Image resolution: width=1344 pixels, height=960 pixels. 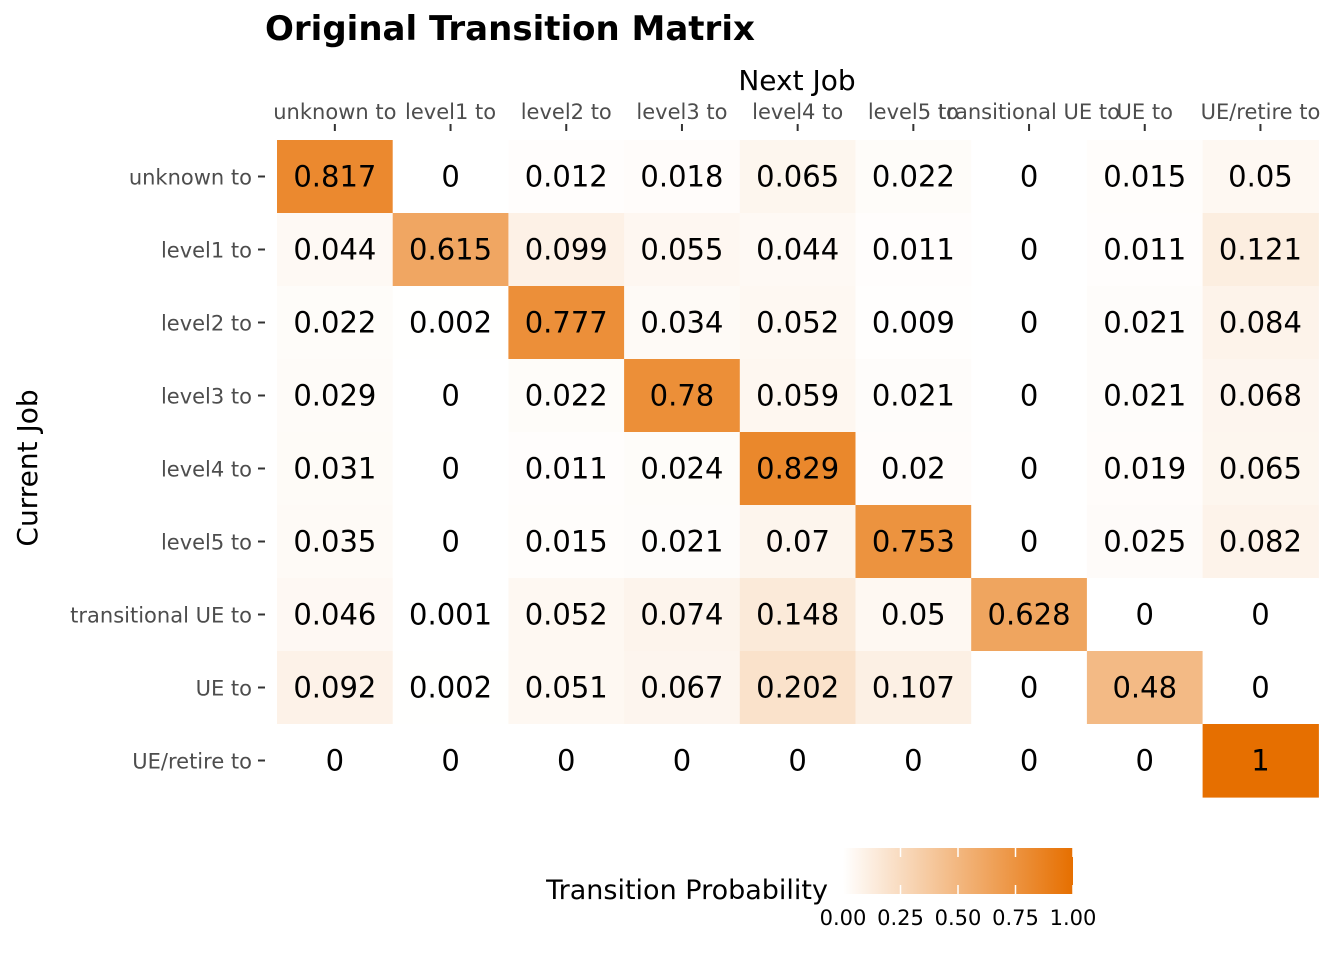 I want to click on cell-value-label: 0.615, so click(x=450, y=250).